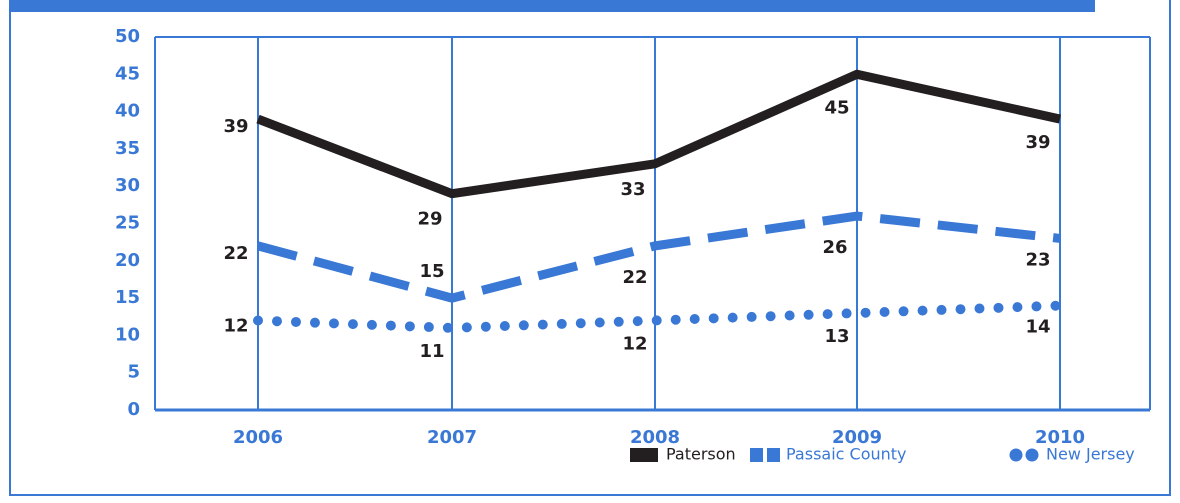 This screenshot has height=503, width=1180. What do you see at coordinates (836, 107) in the screenshot?
I see `data-label: 45` at bounding box center [836, 107].